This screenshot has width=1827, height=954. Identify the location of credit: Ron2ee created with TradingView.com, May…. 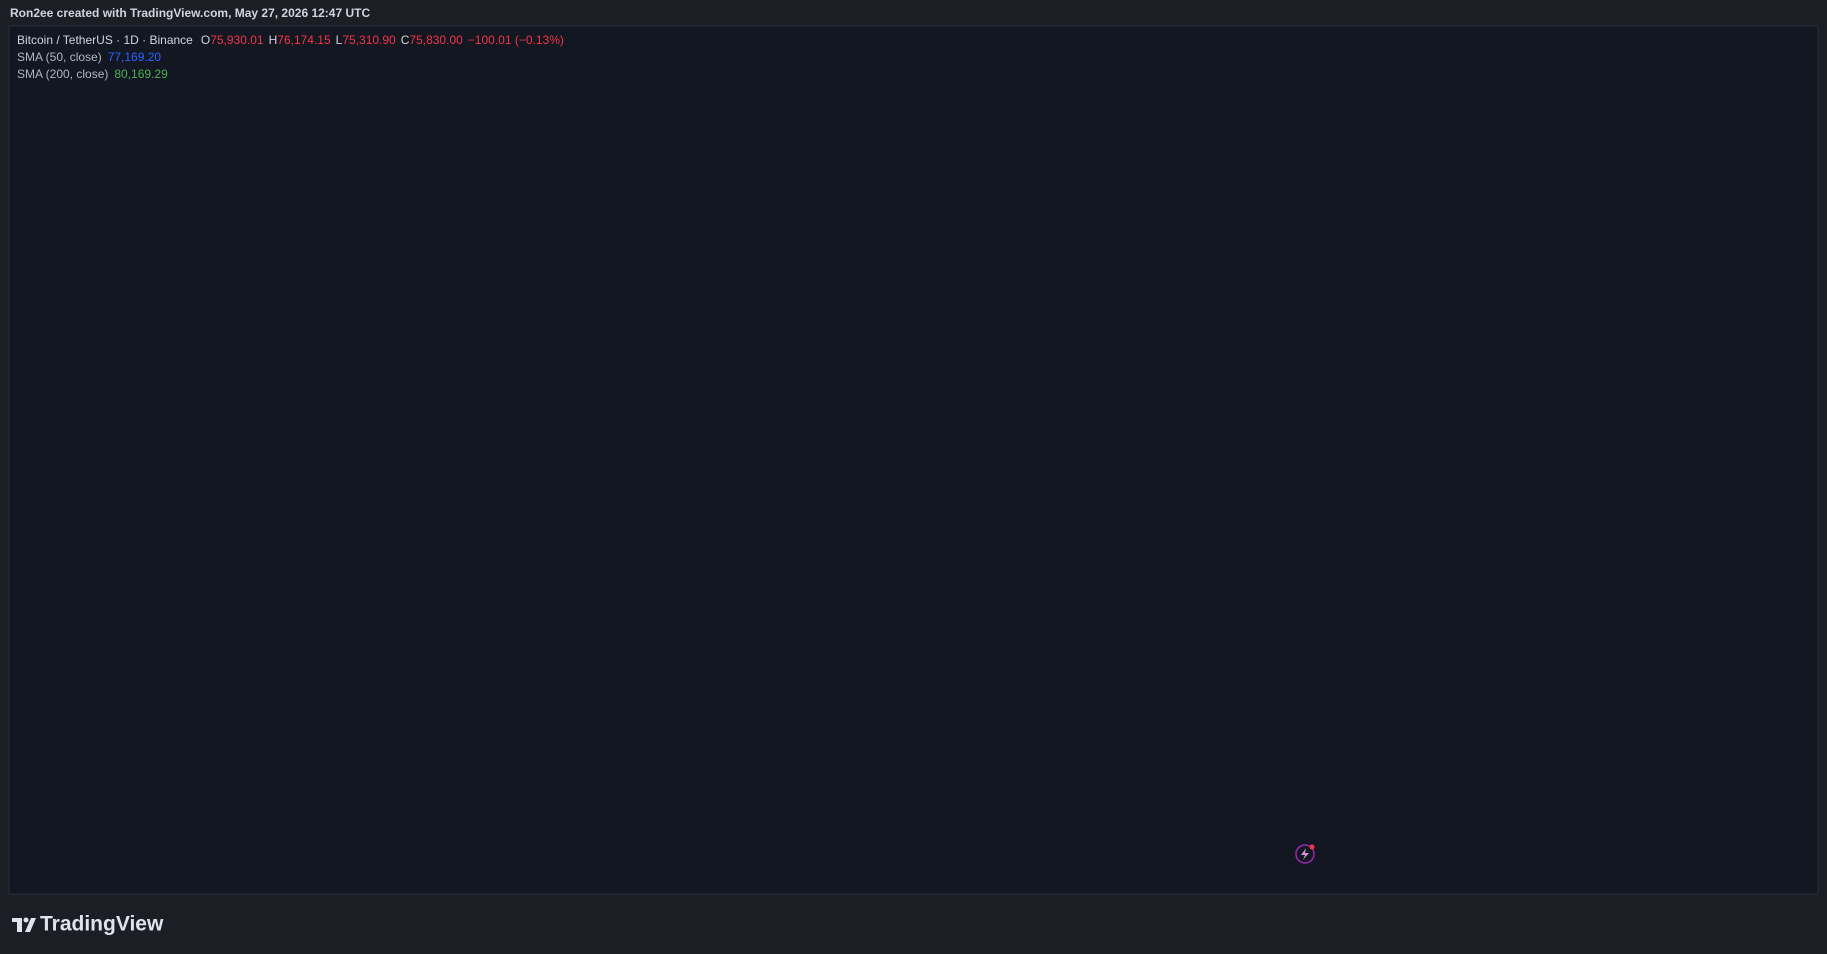
(190, 13).